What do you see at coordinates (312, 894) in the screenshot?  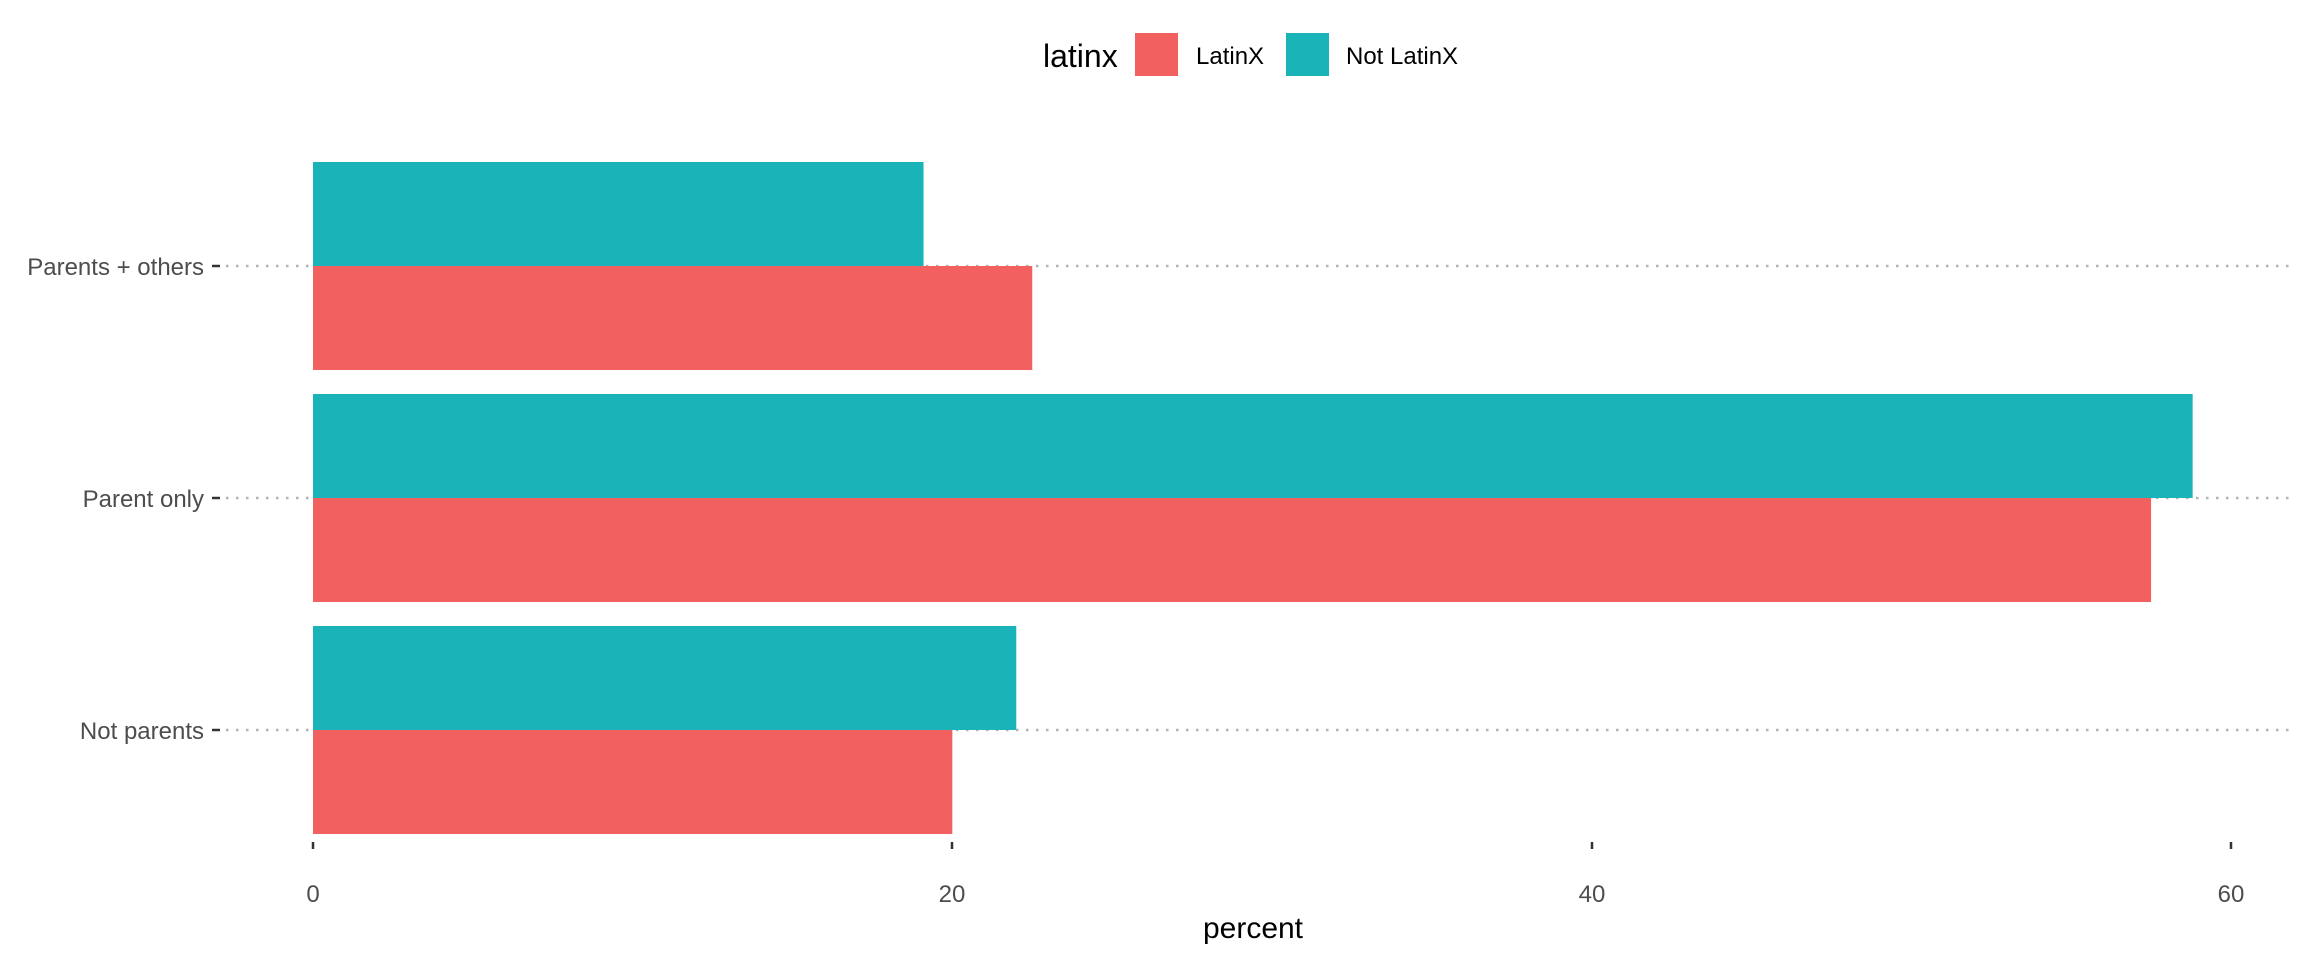 I see `x-tick-label-0: 0` at bounding box center [312, 894].